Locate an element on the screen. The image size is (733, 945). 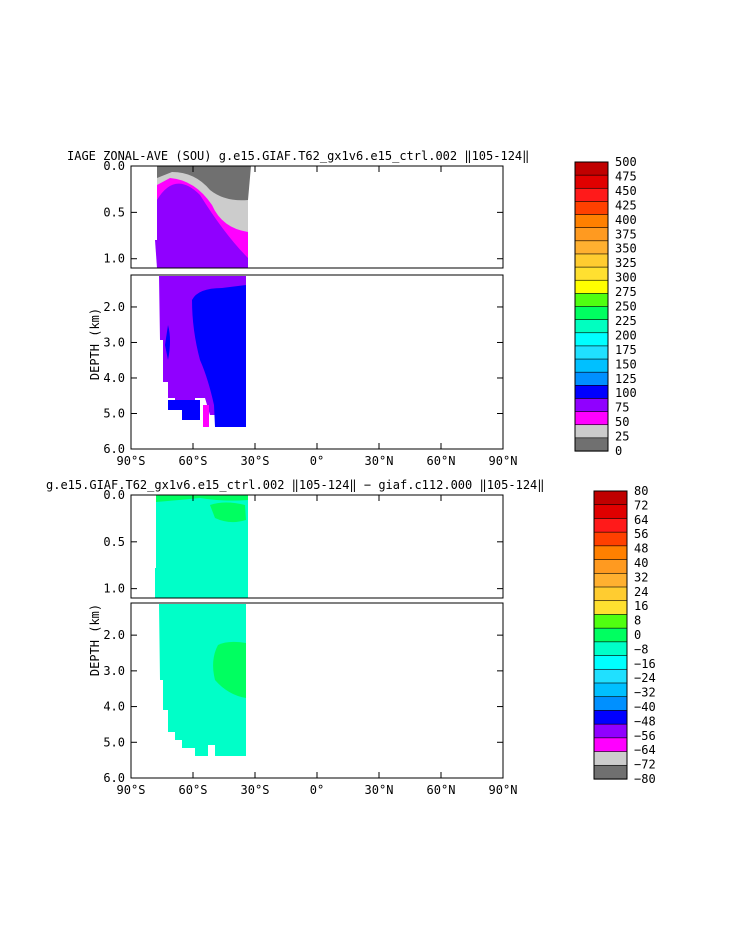
p2-lower-green-blob is located at coordinates (229, 669).